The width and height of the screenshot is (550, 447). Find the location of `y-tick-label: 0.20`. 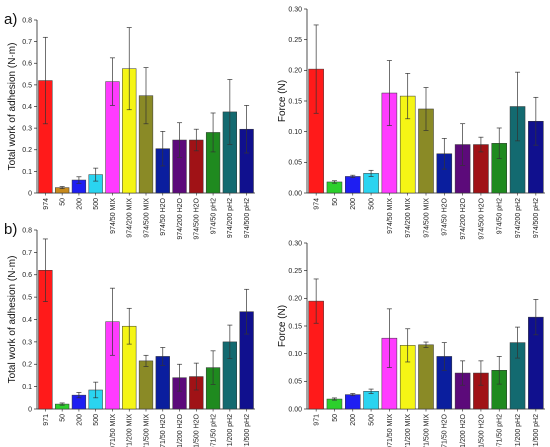

y-tick-label: 0.20 is located at coordinates (295, 71).